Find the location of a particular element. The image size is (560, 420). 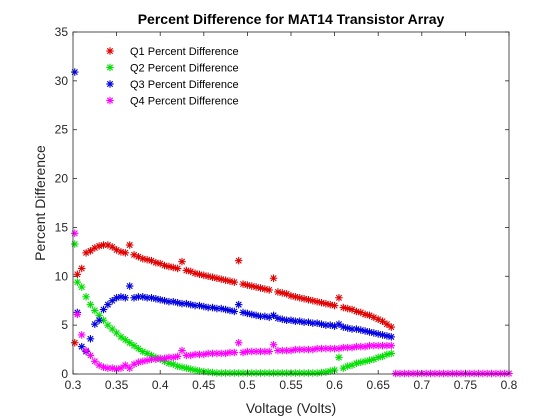

y-tick-label: 25 is located at coordinates (62, 130).